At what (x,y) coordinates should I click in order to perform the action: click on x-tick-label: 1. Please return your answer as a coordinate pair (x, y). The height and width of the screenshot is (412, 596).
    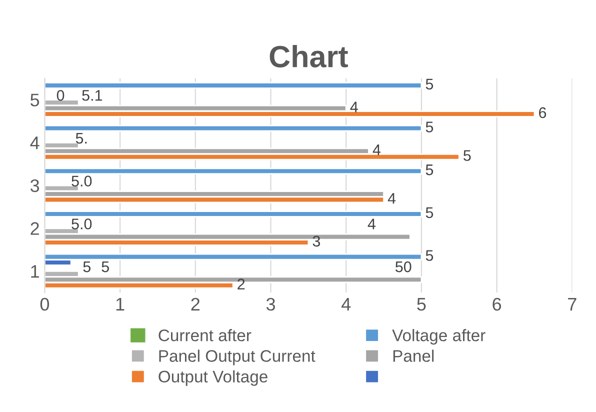
    Looking at the image, I should click on (120, 304).